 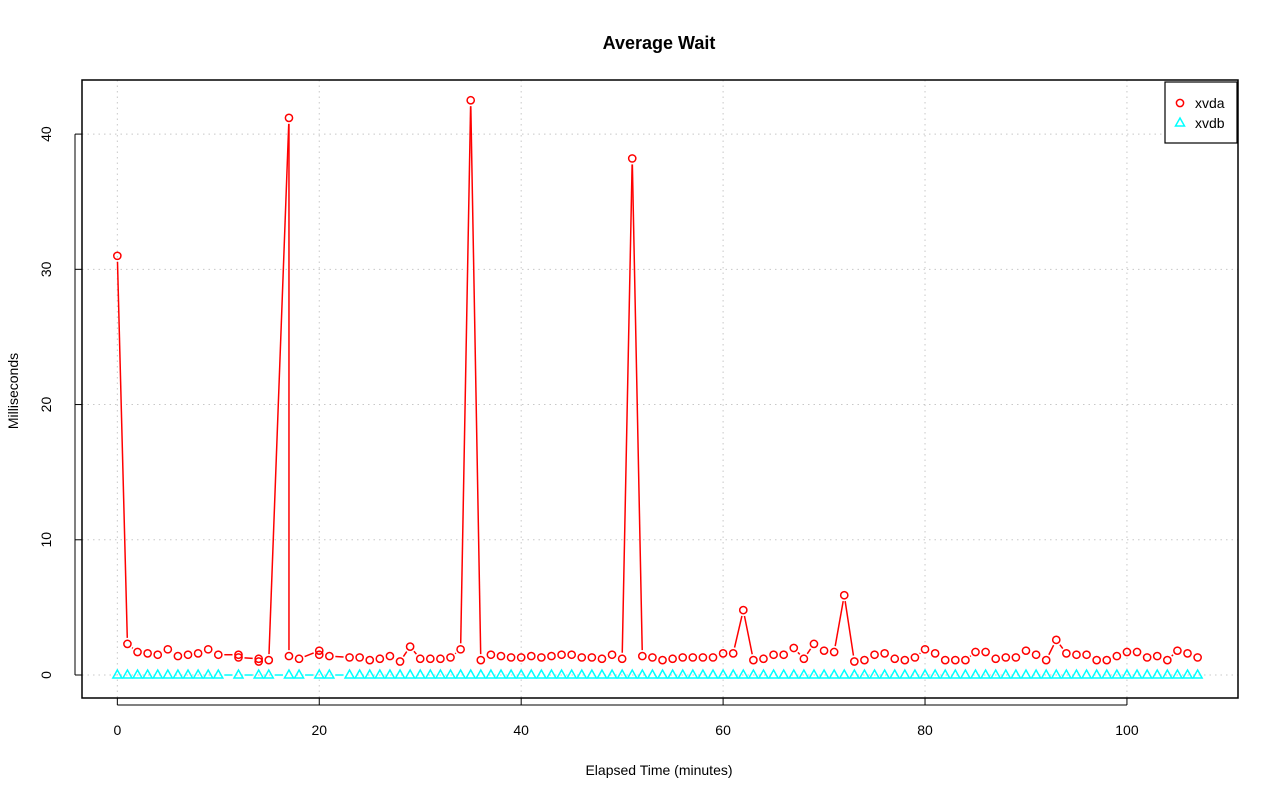 What do you see at coordinates (46, 540) in the screenshot?
I see `y-tick-label: 10` at bounding box center [46, 540].